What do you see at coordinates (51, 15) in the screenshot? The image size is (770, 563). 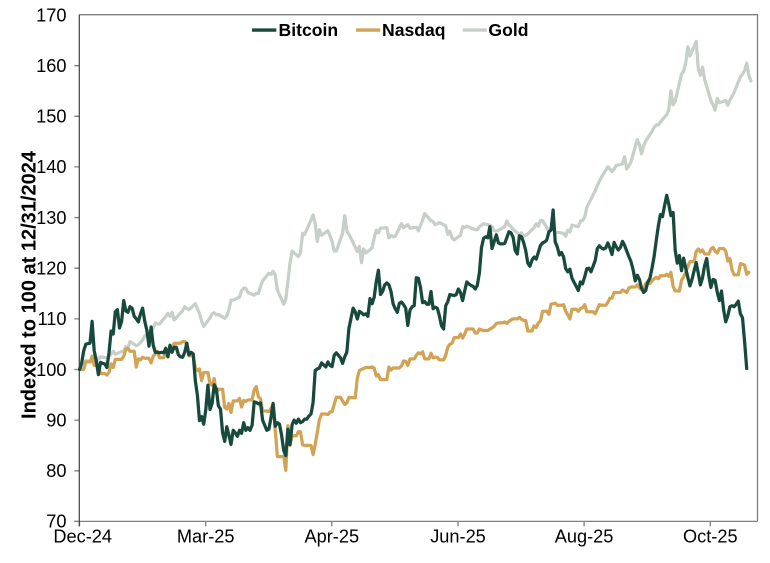 I see `svg-text: 170` at bounding box center [51, 15].